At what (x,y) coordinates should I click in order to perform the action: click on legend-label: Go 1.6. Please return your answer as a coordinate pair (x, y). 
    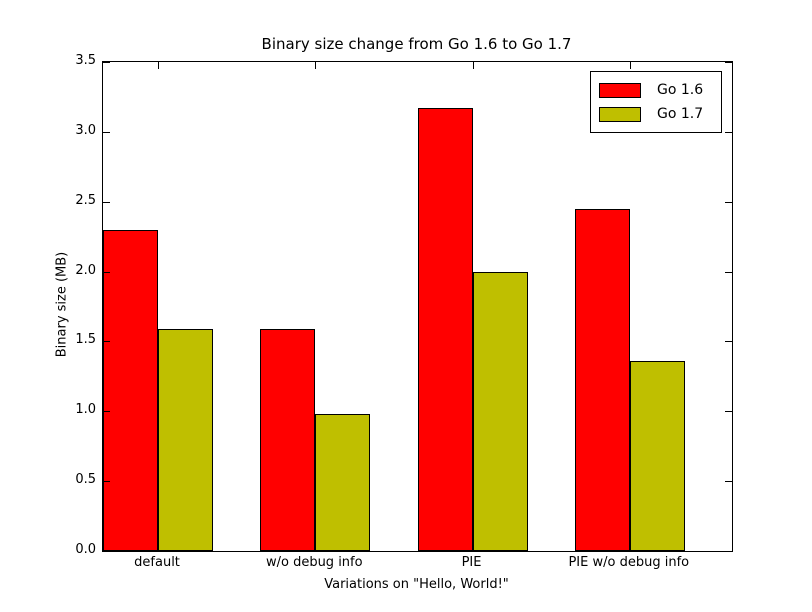
    Looking at the image, I should click on (680, 90).